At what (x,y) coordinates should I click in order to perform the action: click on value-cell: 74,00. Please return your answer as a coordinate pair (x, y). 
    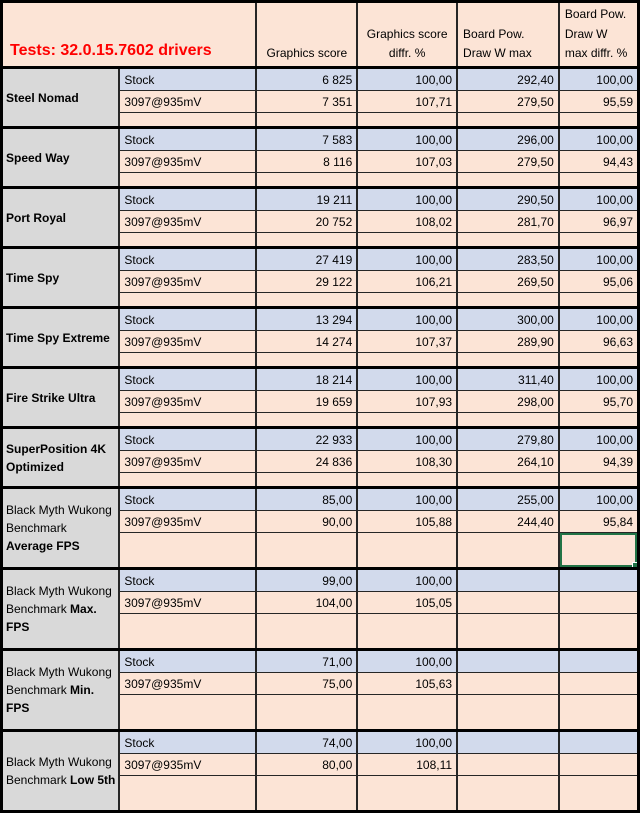
    Looking at the image, I should click on (307, 741).